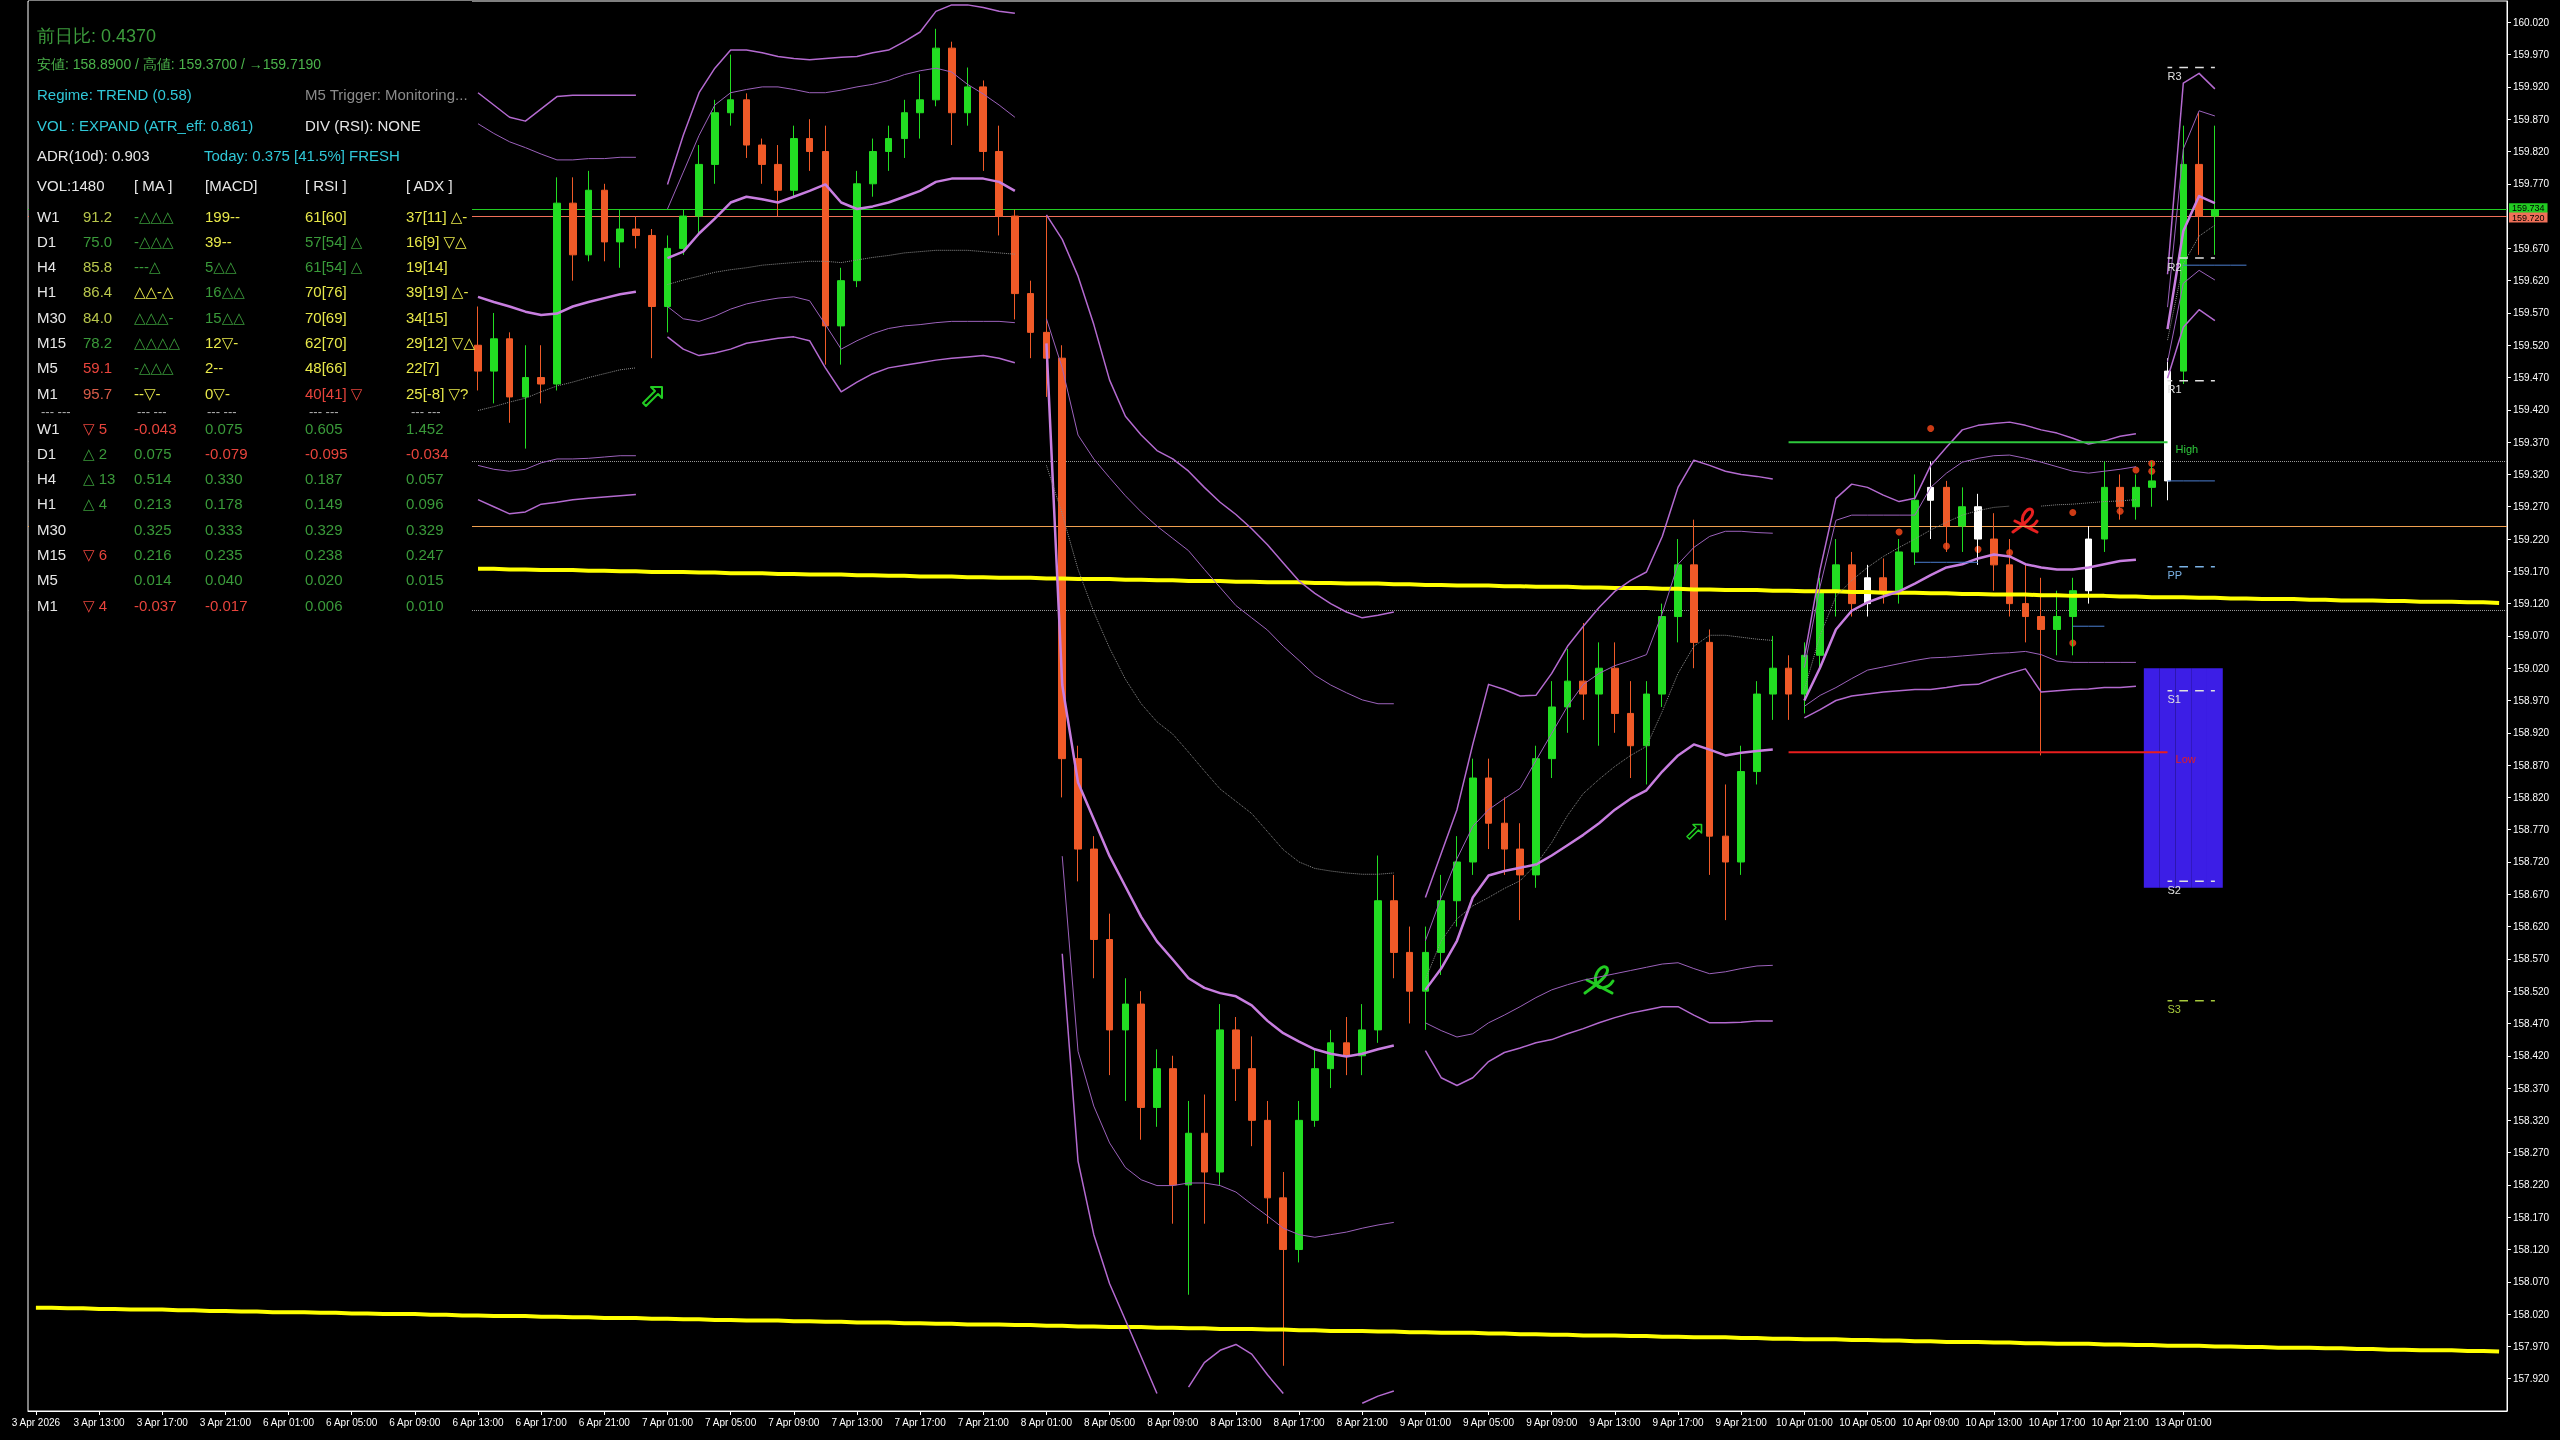  Describe the element at coordinates (1299, 1422) in the screenshot. I see `x-tick-label: 8 Apr 17:00` at that location.